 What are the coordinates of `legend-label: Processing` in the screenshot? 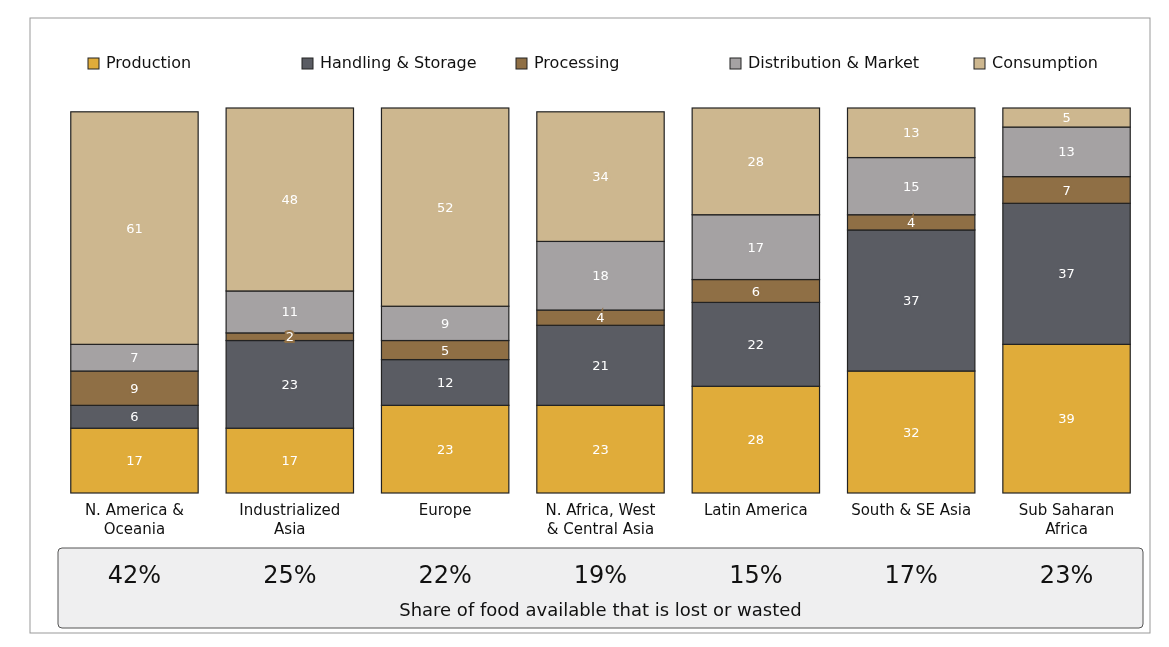 It's located at (577, 62).